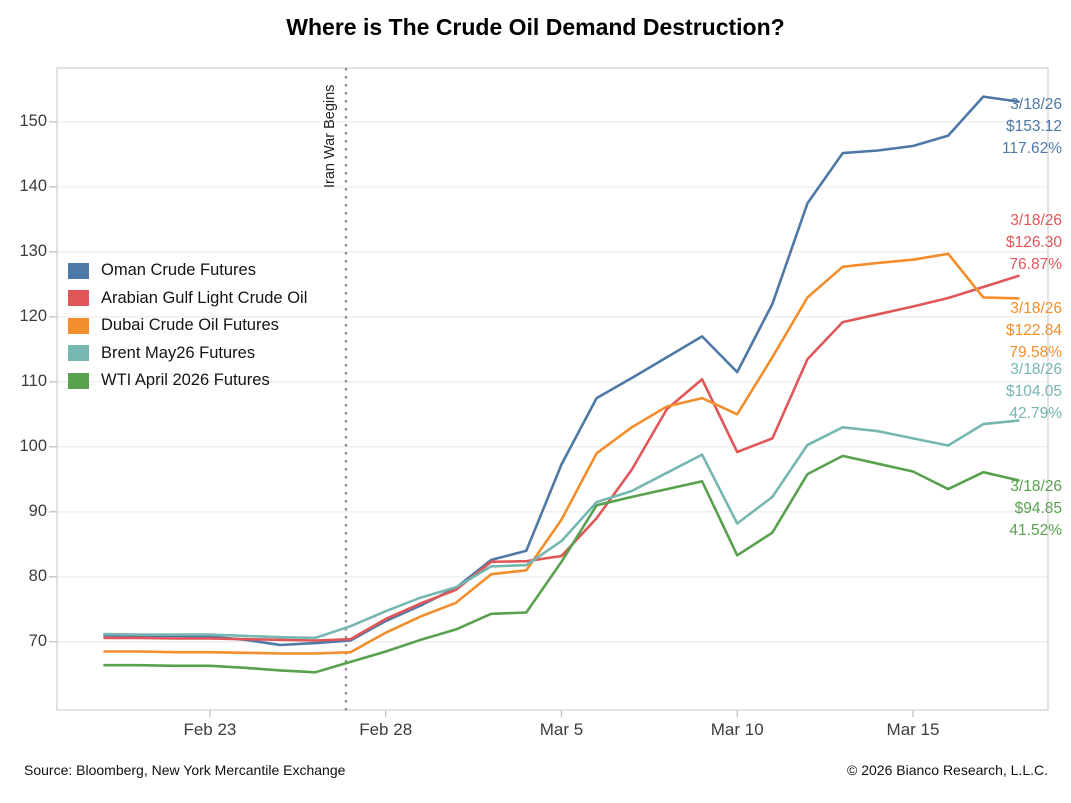  What do you see at coordinates (386, 729) in the screenshot?
I see `x-axis-label-feb-28: Feb 28` at bounding box center [386, 729].